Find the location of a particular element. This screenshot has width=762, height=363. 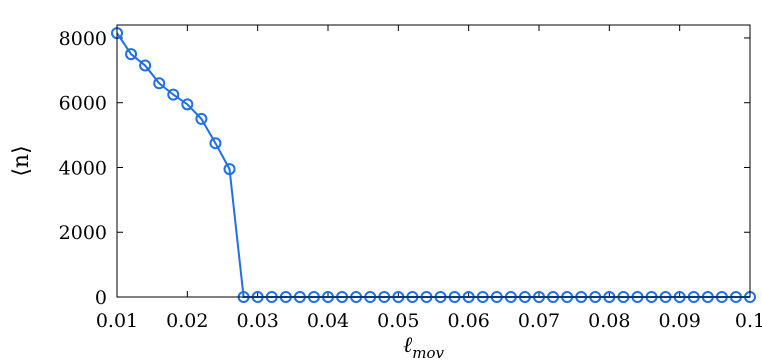

x-axis-label: ℓmov is located at coordinates (423, 347).